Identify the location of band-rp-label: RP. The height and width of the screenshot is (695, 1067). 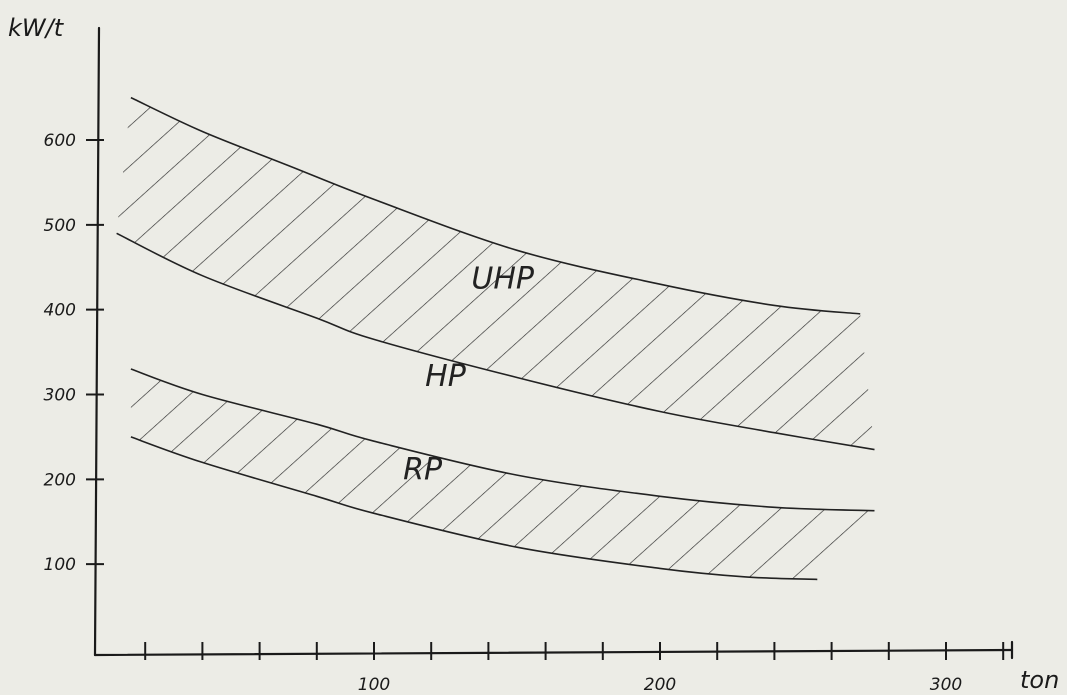
(423, 469).